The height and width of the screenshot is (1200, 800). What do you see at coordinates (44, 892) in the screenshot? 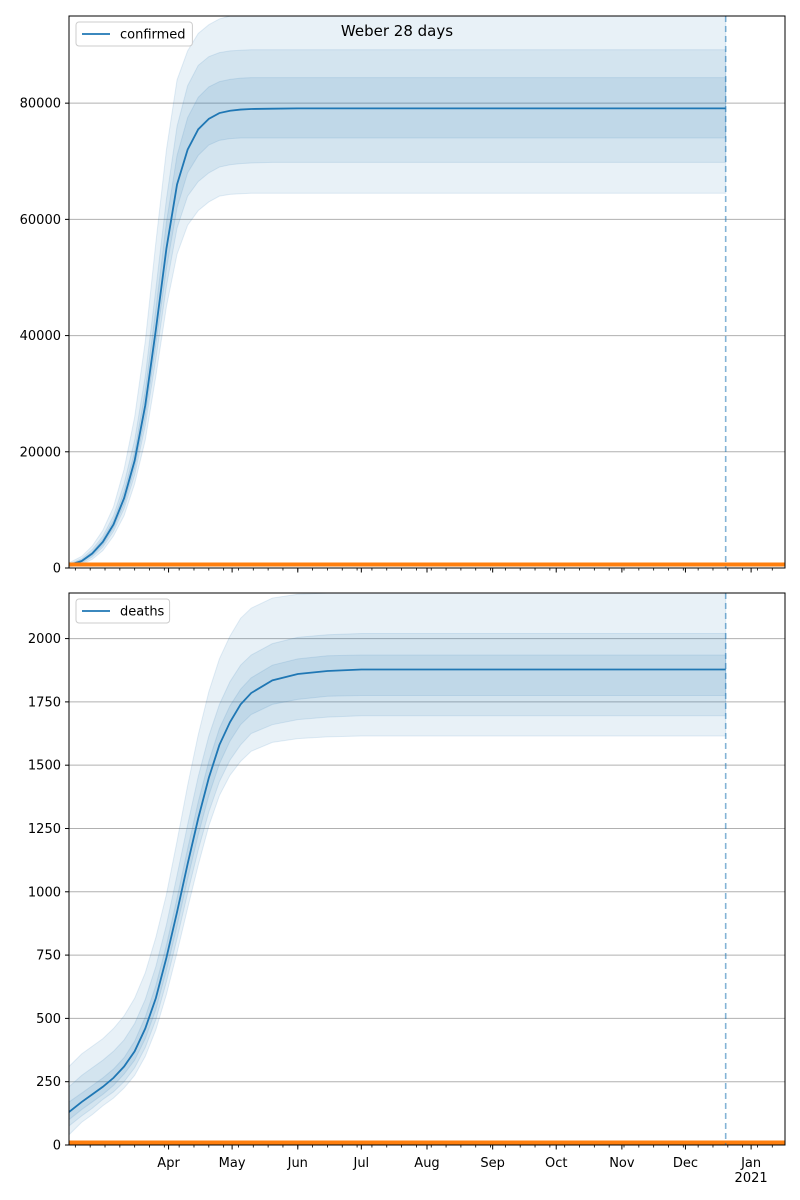
I see `y-tick-label: 1000` at bounding box center [44, 892].